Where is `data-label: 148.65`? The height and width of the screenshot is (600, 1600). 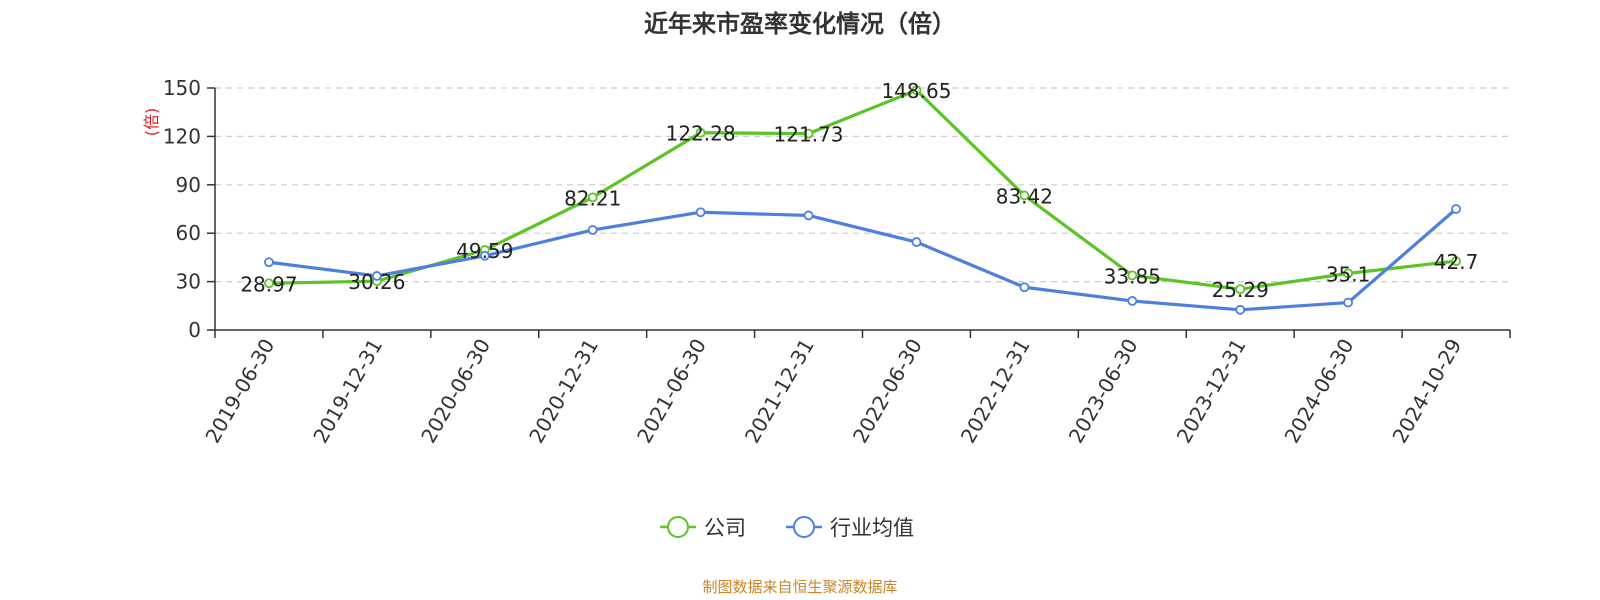 data-label: 148.65 is located at coordinates (916, 91).